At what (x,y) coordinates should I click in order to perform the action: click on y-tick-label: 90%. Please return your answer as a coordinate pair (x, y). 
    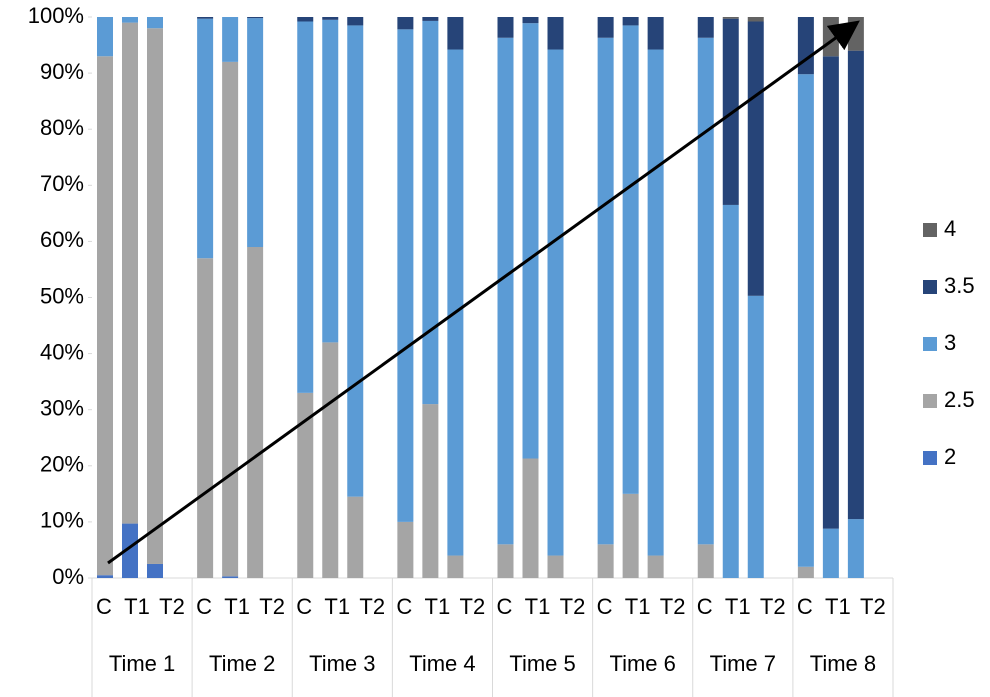
    Looking at the image, I should click on (62, 71).